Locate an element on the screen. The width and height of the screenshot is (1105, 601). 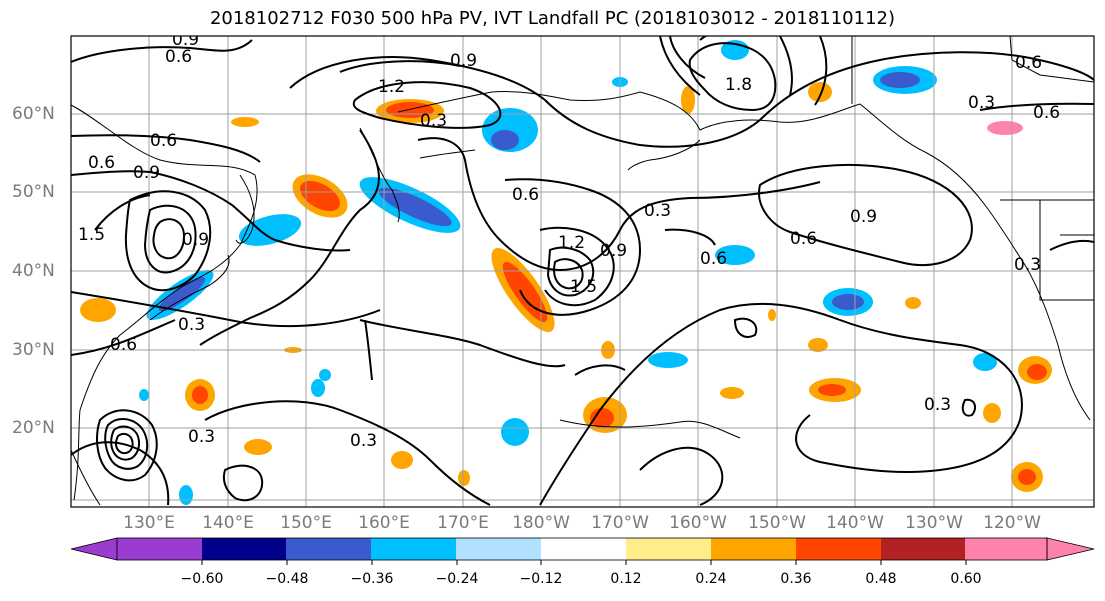
colorbar is located at coordinates (582, 551).